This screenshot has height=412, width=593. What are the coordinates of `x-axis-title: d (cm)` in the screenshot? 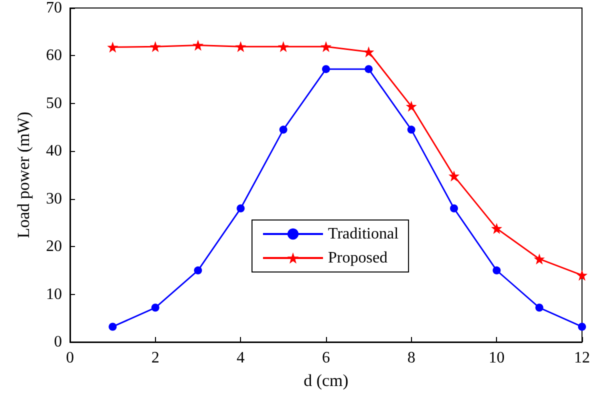 It's located at (326, 380).